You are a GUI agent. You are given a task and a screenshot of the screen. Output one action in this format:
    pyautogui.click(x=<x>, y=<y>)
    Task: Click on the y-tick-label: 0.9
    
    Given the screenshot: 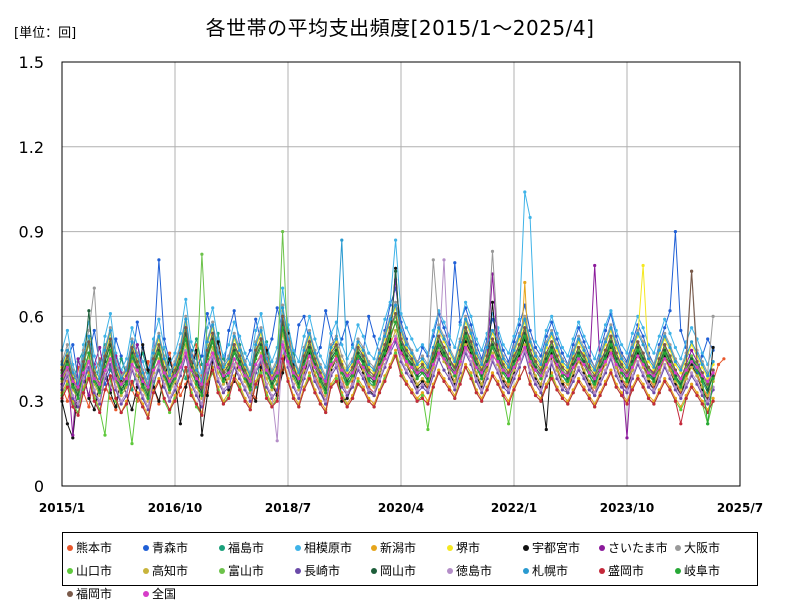 What is the action you would take?
    pyautogui.click(x=31, y=232)
    